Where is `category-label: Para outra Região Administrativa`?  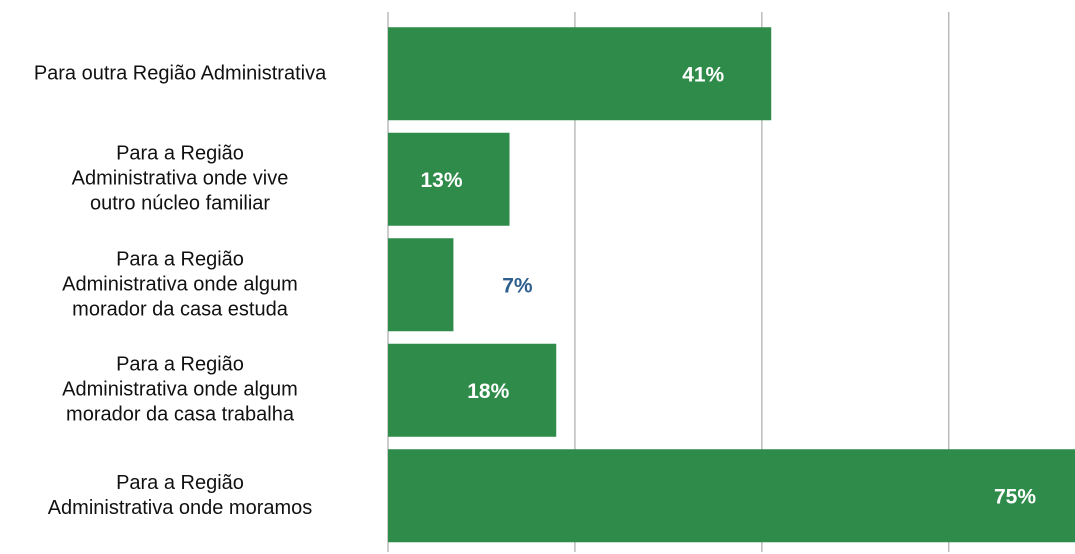 category-label: Para outra Região Administrativa is located at coordinates (180, 73).